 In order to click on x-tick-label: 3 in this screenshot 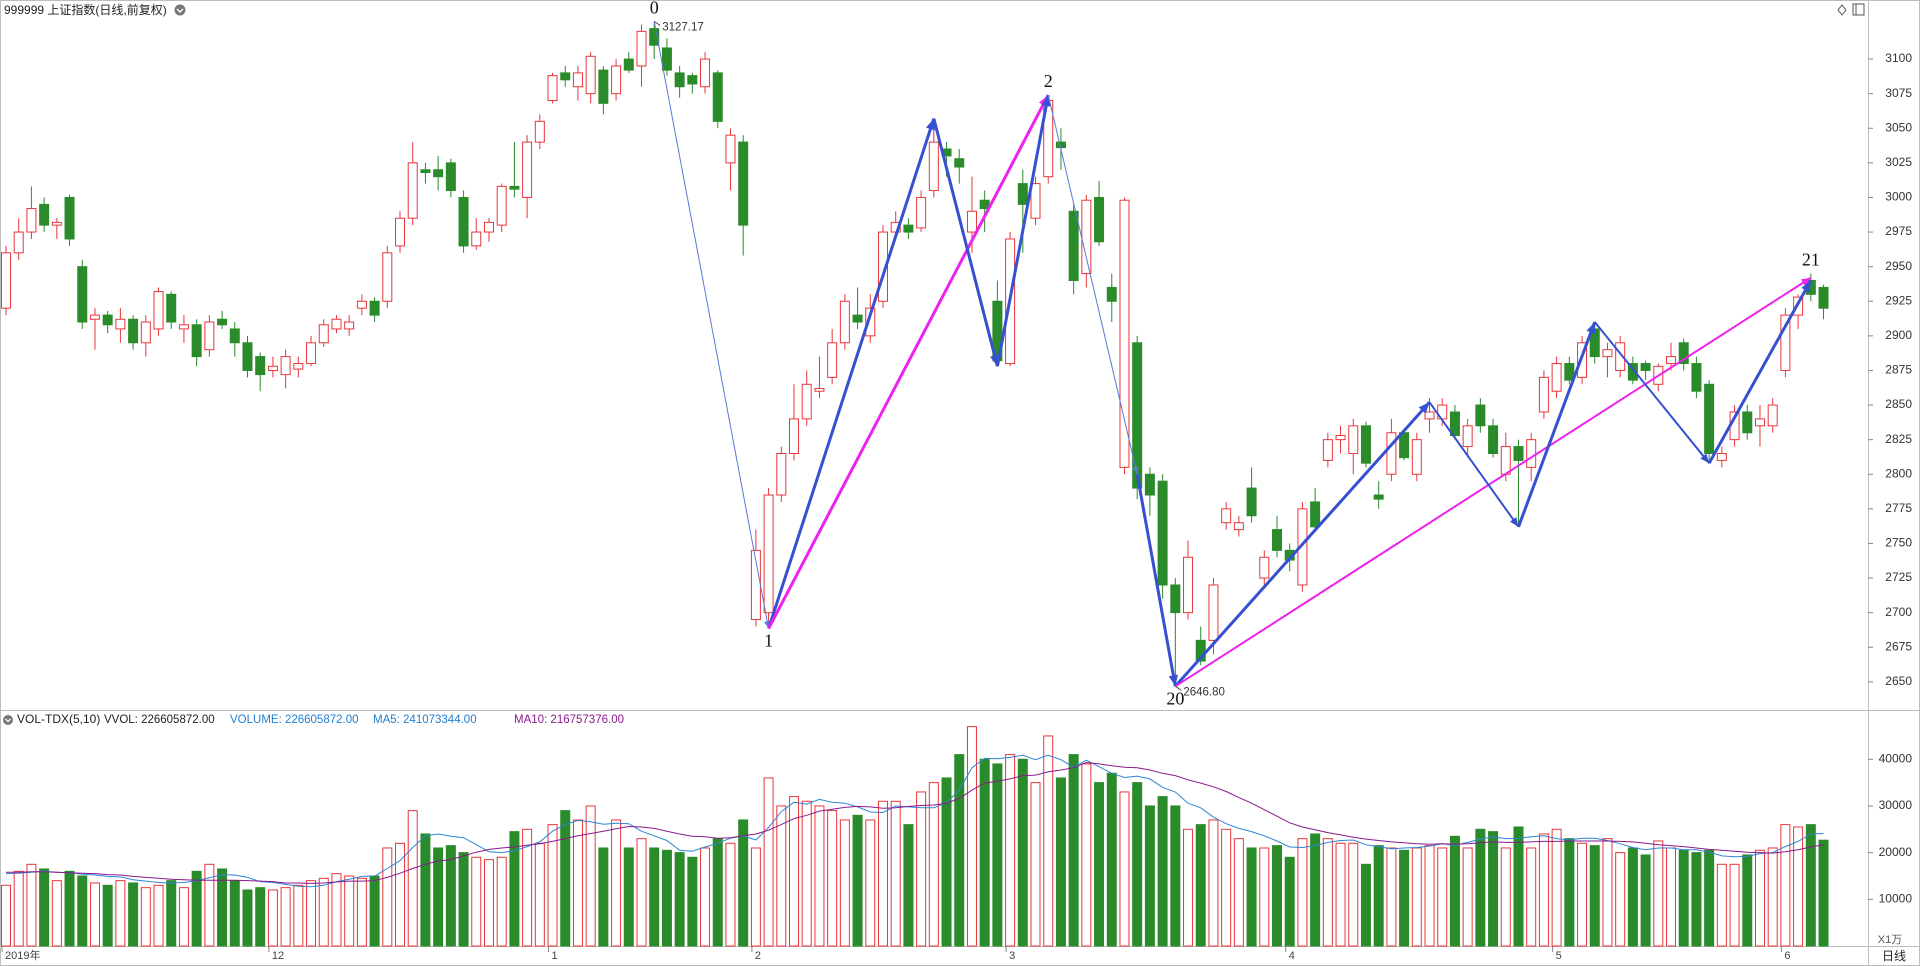, I will do `click(1012, 956)`.